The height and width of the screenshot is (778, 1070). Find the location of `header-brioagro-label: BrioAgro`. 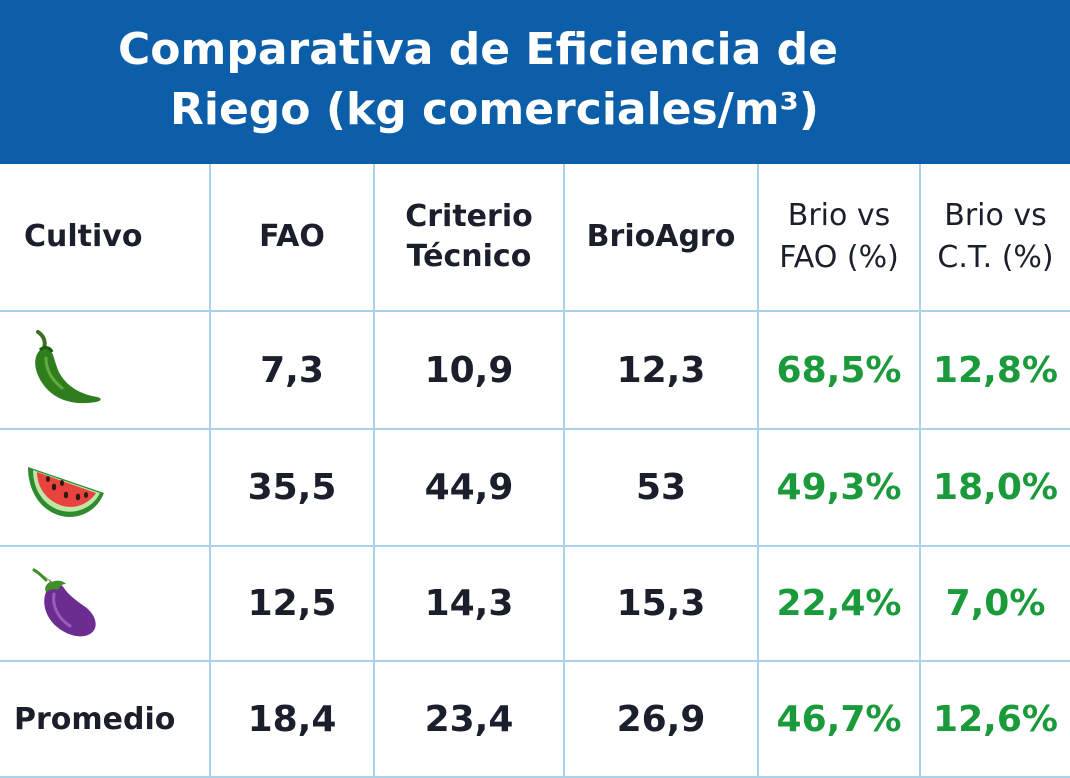

header-brioagro-label: BrioAgro is located at coordinates (661, 236).